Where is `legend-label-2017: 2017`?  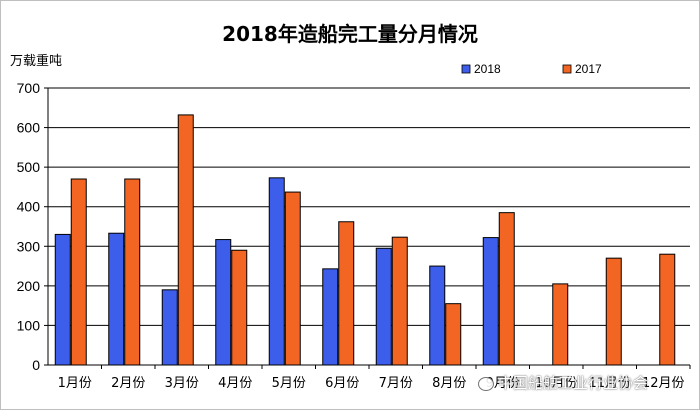
legend-label-2017: 2017 is located at coordinates (588, 69).